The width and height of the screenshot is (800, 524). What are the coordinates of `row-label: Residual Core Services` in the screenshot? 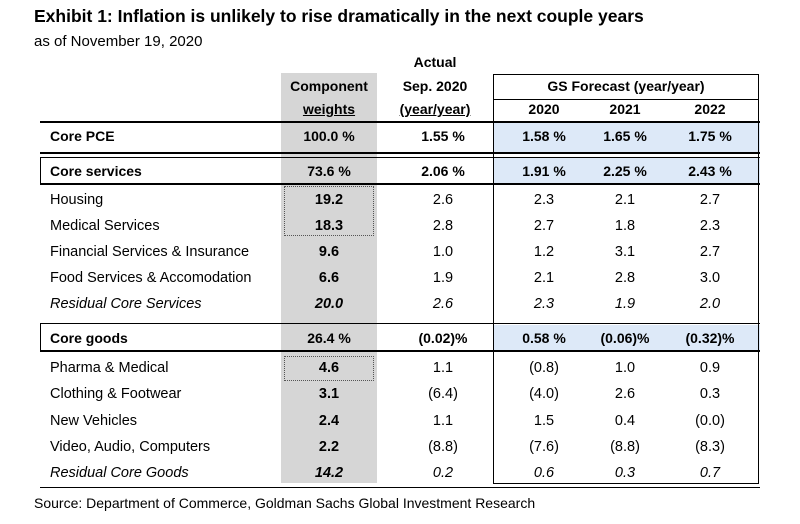 It's located at (126, 304).